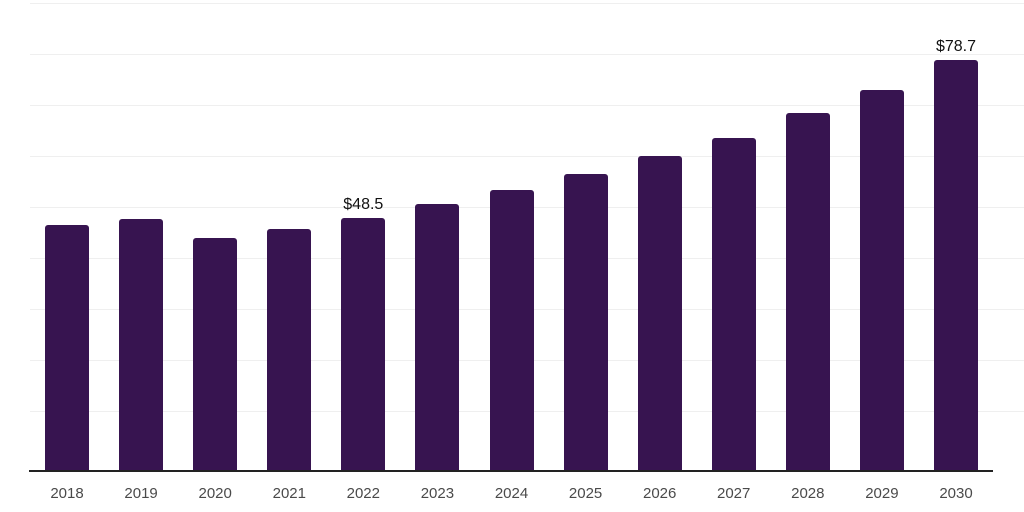  Describe the element at coordinates (808, 493) in the screenshot. I see `x-tick-label-2028: 2028` at that location.